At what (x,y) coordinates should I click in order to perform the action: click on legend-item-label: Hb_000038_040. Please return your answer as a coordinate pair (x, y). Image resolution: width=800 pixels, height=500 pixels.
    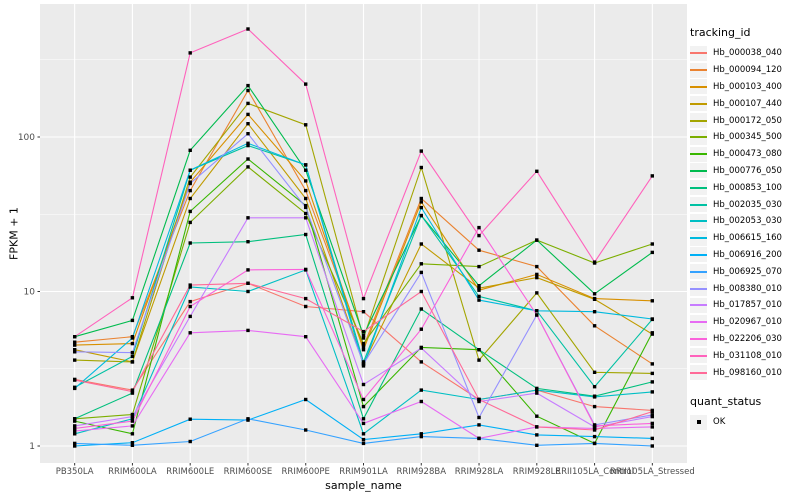
    Looking at the image, I should click on (747, 53).